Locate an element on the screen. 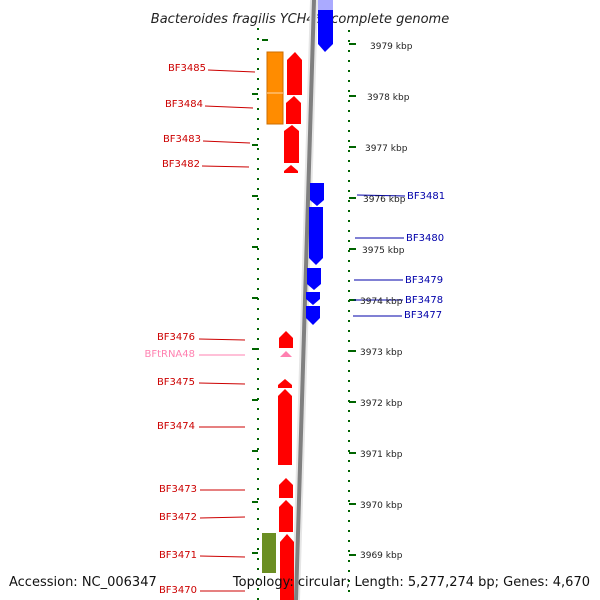 The width and height of the screenshot is (600, 600). kbp-tick-label: 3973 kbp is located at coordinates (381, 353).